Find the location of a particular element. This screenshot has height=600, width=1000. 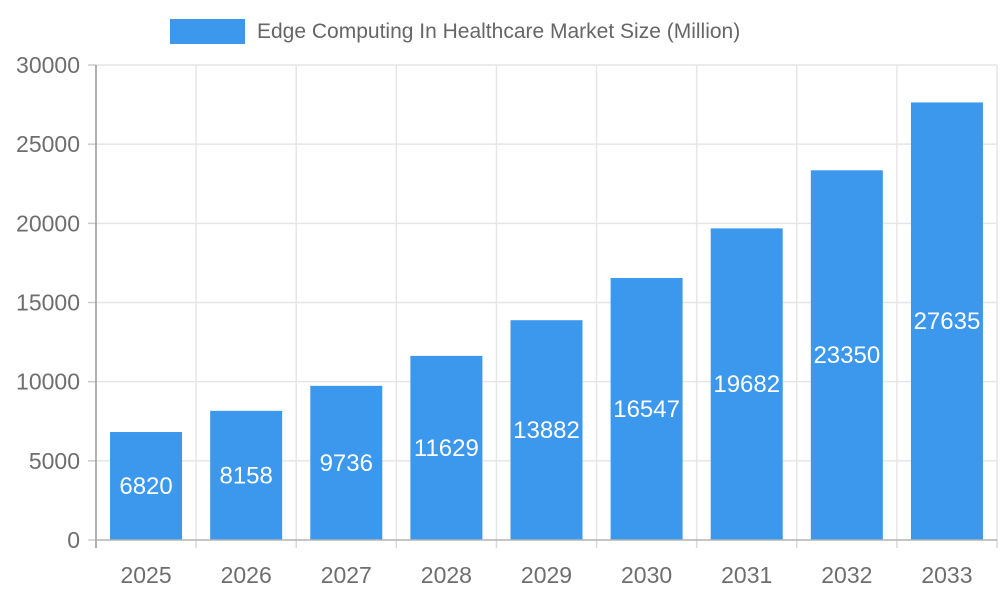

legend-swatch-icon is located at coordinates (207, 31).